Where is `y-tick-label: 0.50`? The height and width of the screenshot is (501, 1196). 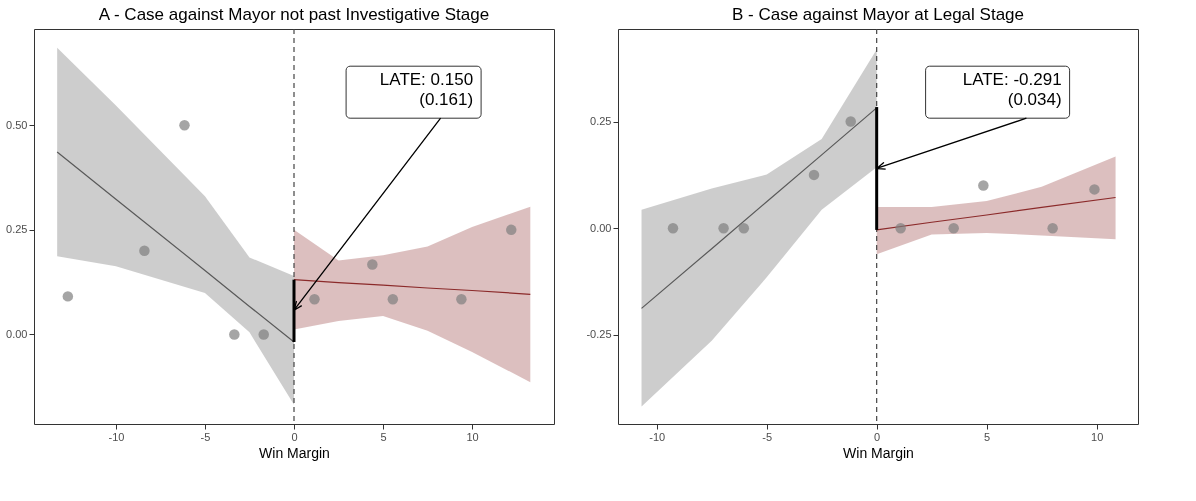 y-tick-label: 0.50 is located at coordinates (17, 124).